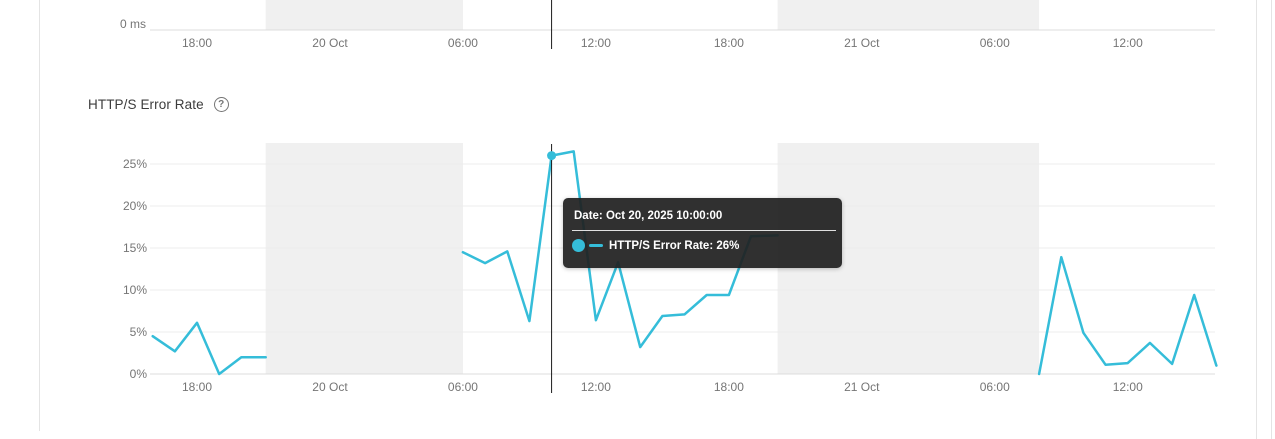 This screenshot has height=439, width=1275. Describe the element at coordinates (330, 43) in the screenshot. I see `latency-x-tick-label: 20 Oct` at that location.